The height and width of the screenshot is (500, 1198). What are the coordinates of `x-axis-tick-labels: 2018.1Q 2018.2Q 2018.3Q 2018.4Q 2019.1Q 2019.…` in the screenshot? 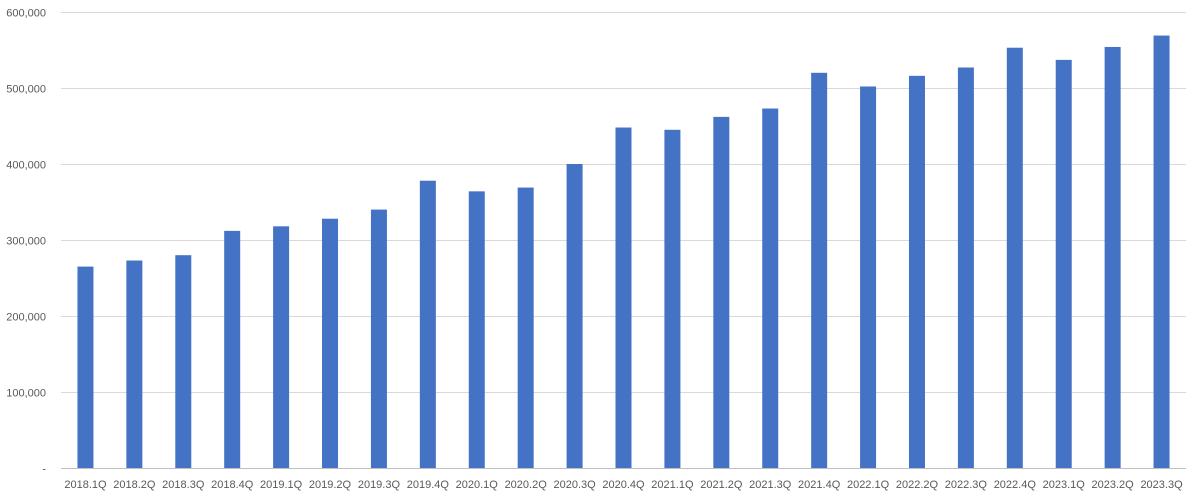 It's located at (623, 485).